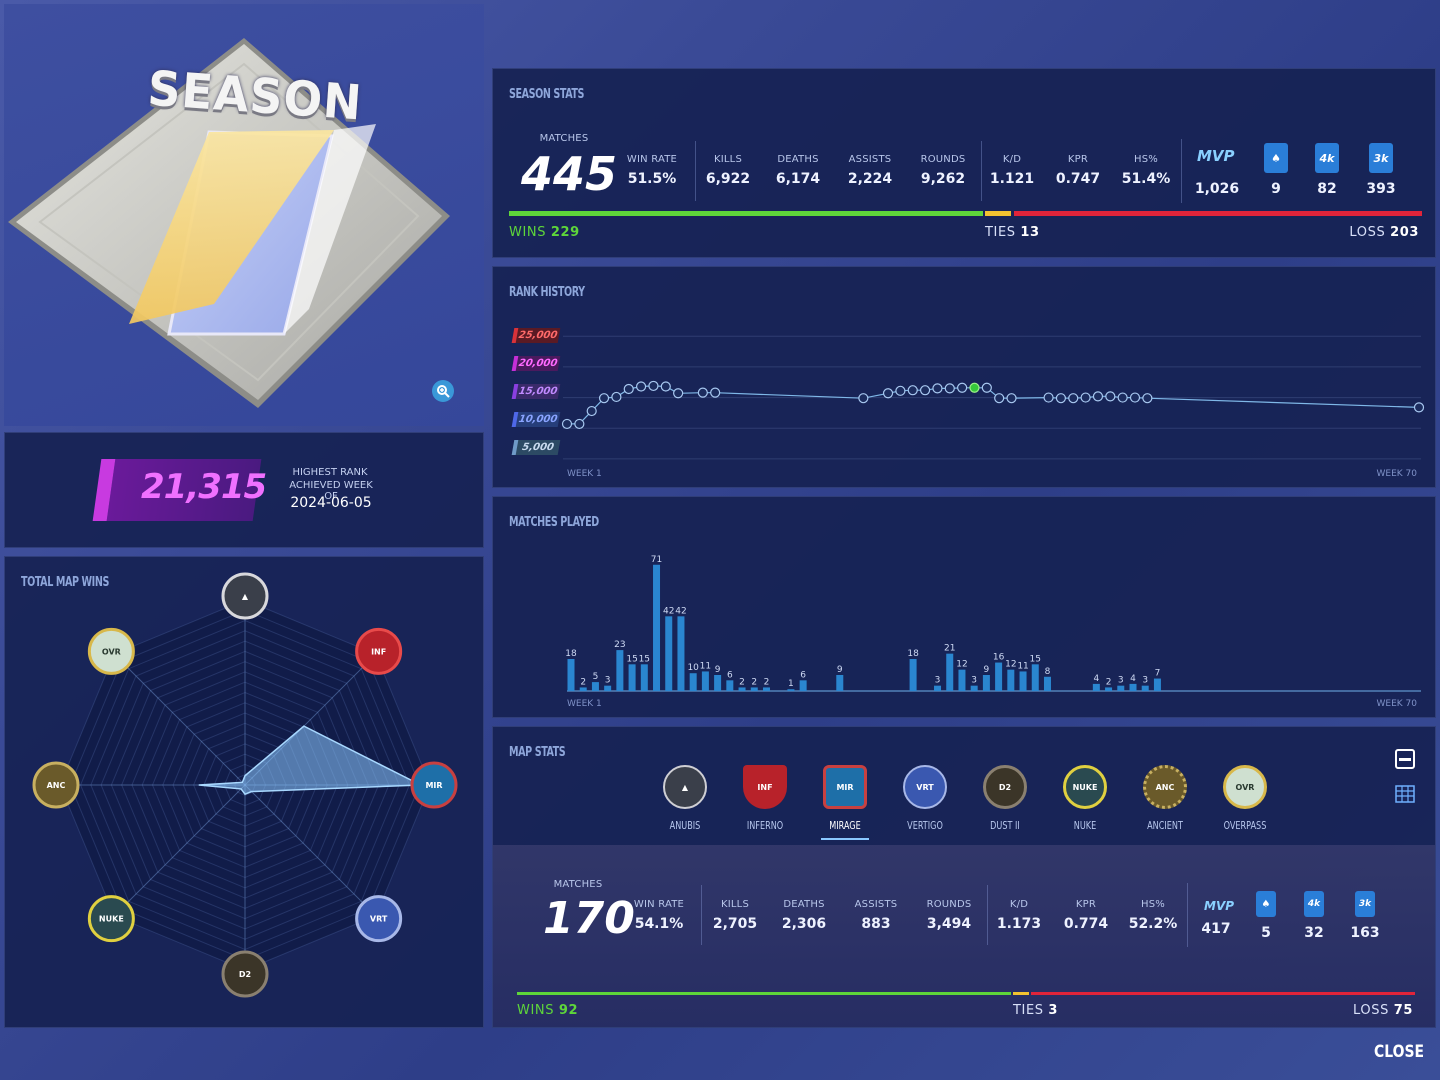 The width and height of the screenshot is (1440, 1080). Describe the element at coordinates (1021, 993) in the screenshot. I see `map-tie-bar` at that location.